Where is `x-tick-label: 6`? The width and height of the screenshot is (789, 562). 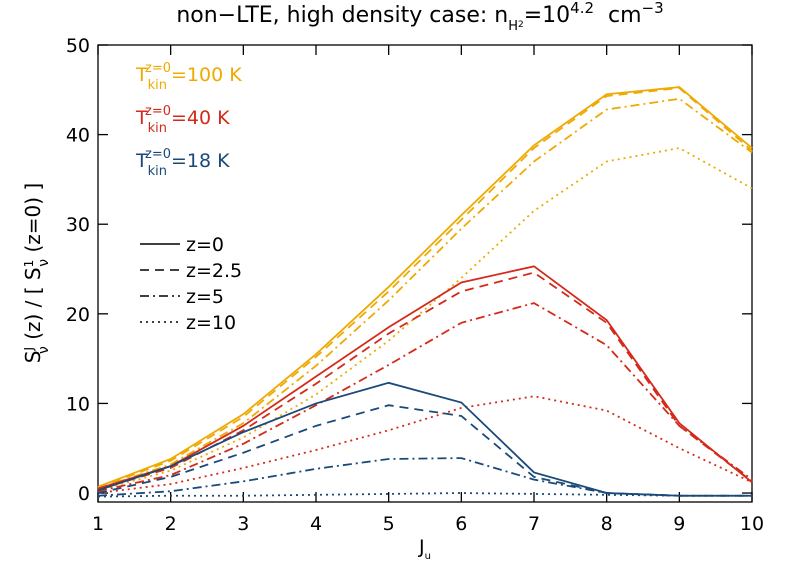 x-tick-label: 6 is located at coordinates (461, 524).